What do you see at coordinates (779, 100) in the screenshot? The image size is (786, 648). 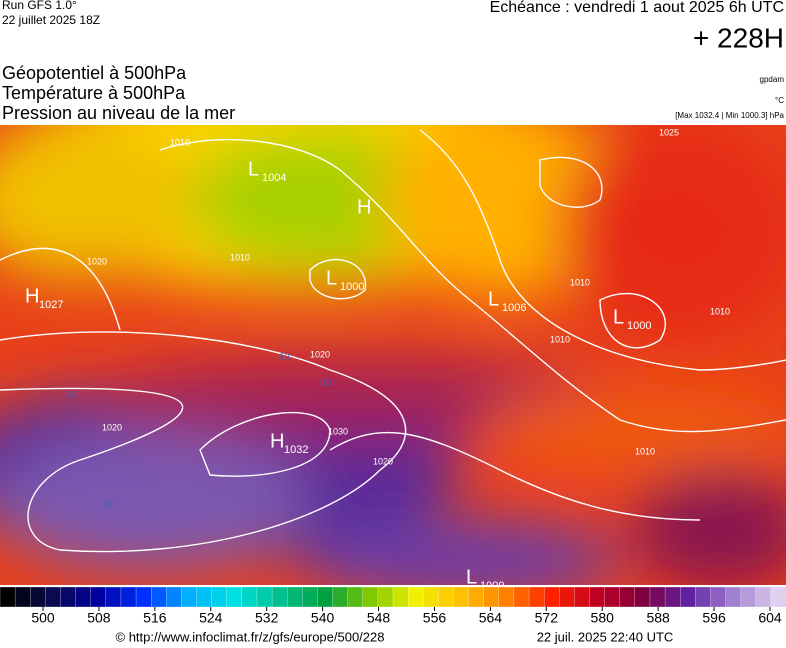 I see `unit-temp: °C` at bounding box center [779, 100].